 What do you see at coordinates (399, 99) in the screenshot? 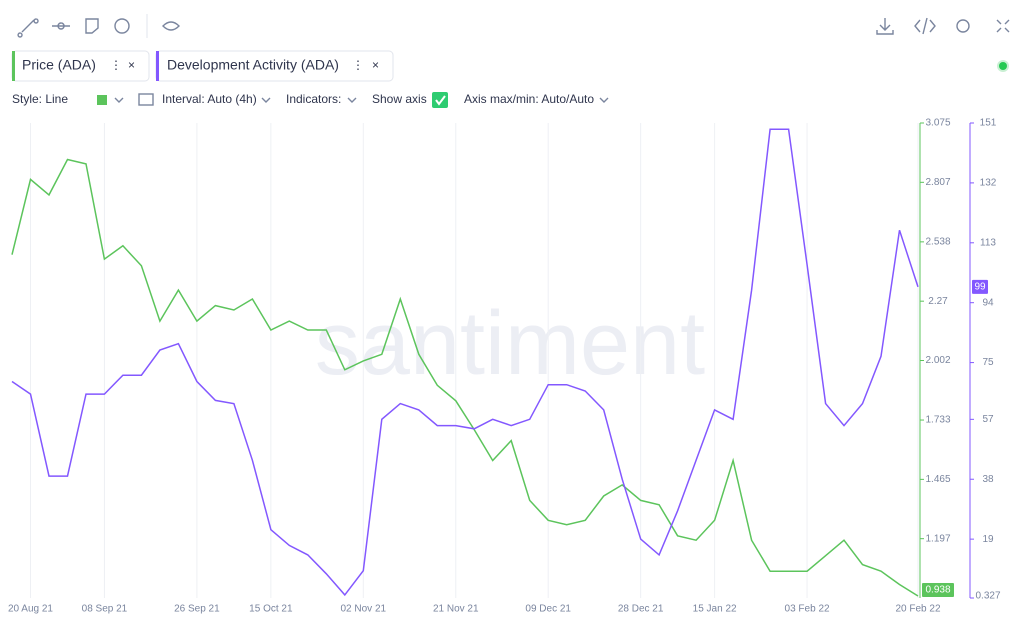
I see `show-axis-setting: Show axis` at bounding box center [399, 99].